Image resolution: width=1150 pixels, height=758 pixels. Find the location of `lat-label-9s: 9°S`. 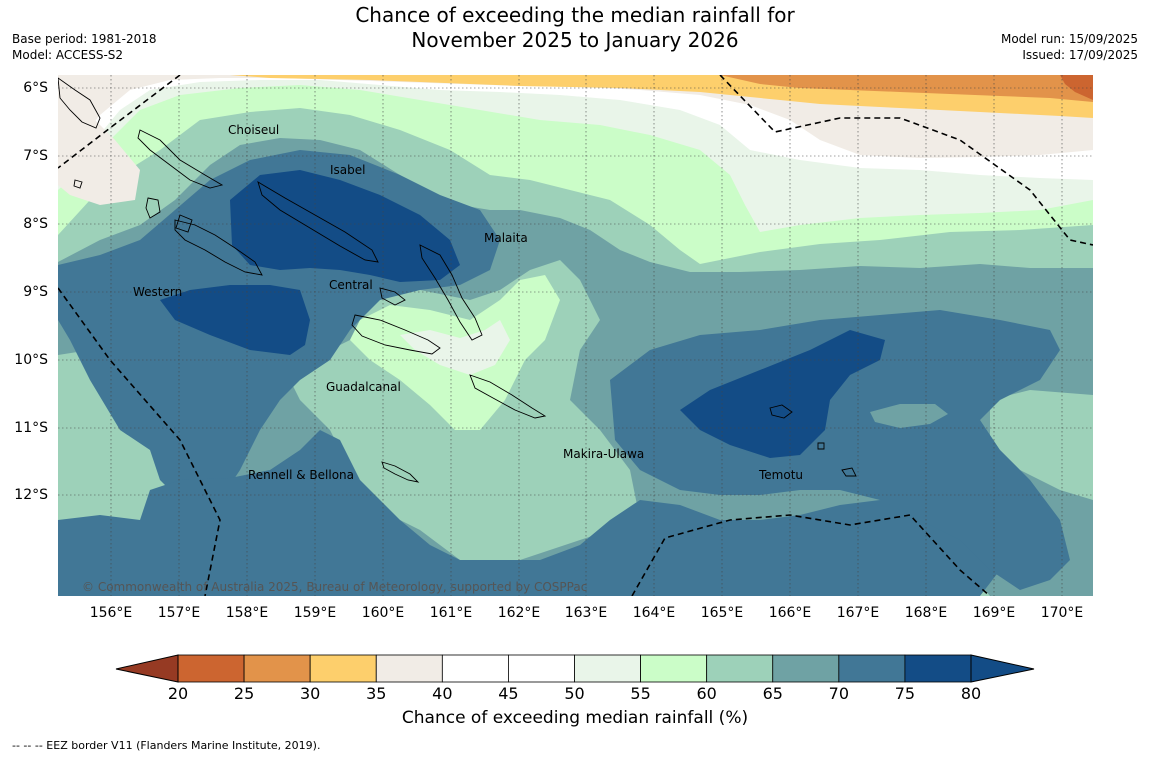

lat-label-9s: 9°S is located at coordinates (35, 292).